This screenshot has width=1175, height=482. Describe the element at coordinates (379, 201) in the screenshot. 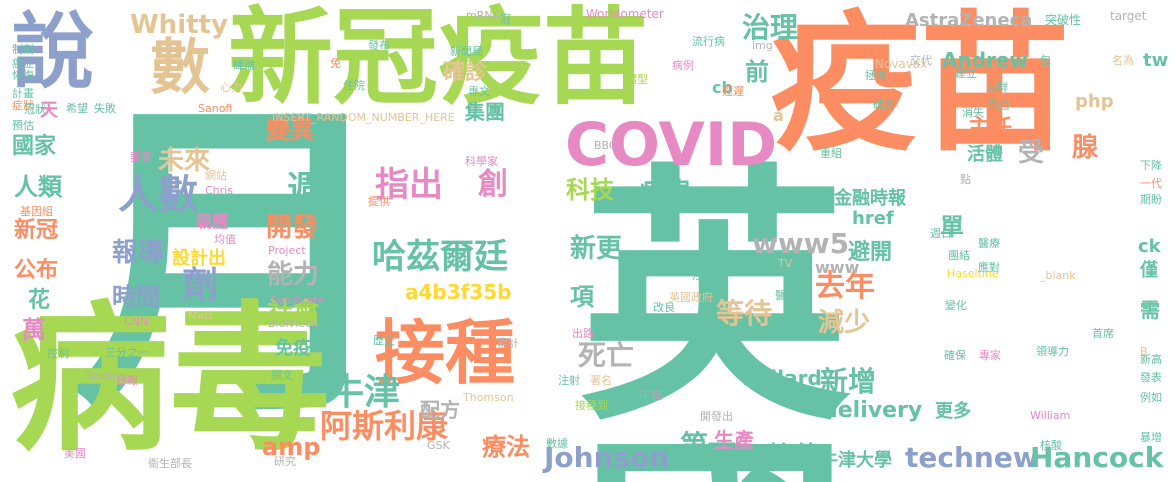

I see `word-tigong: 提供` at that location.